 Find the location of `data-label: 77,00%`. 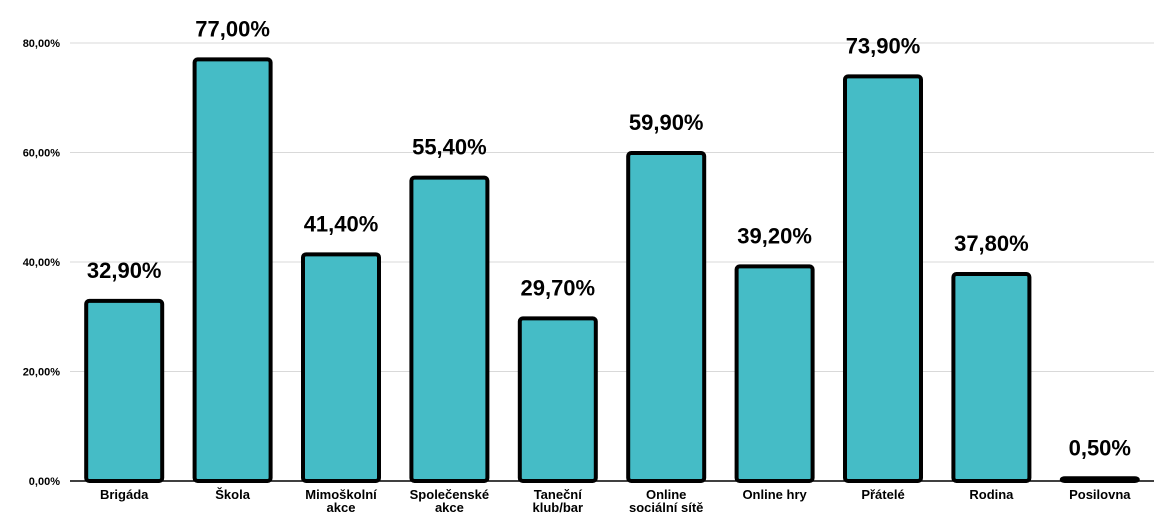

data-label: 77,00% is located at coordinates (232, 28).